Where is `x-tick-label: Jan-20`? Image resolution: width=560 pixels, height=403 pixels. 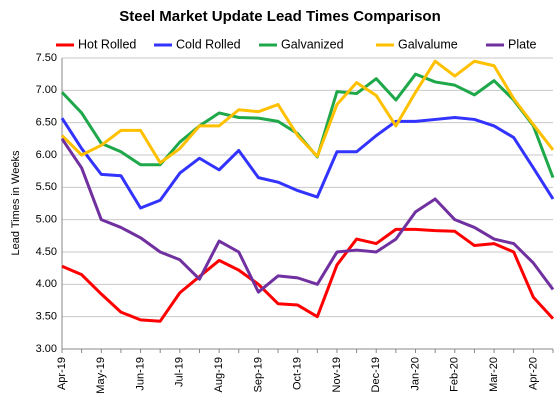 x-tick-label: Jan-20 is located at coordinates (415, 374).